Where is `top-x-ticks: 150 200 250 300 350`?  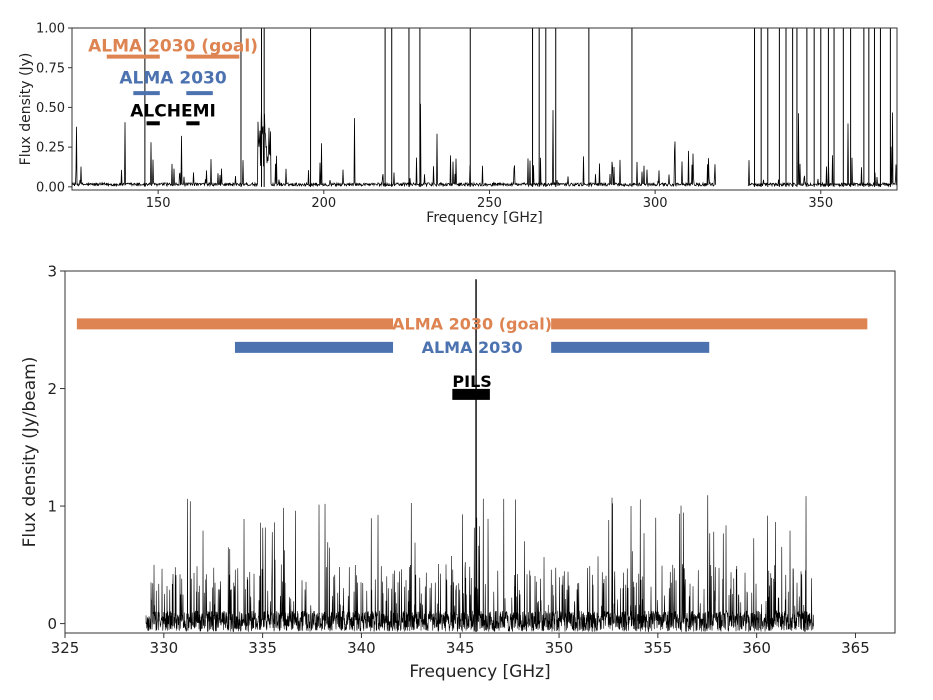
top-x-ticks: 150 200 250 300 350 is located at coordinates (489, 200).